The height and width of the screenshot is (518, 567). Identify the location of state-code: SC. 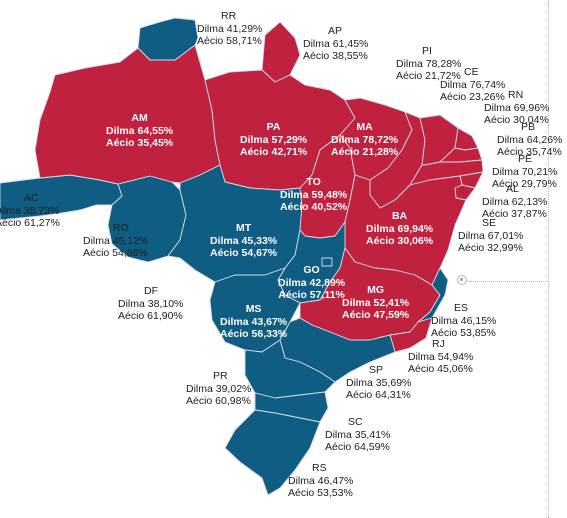
(355, 422).